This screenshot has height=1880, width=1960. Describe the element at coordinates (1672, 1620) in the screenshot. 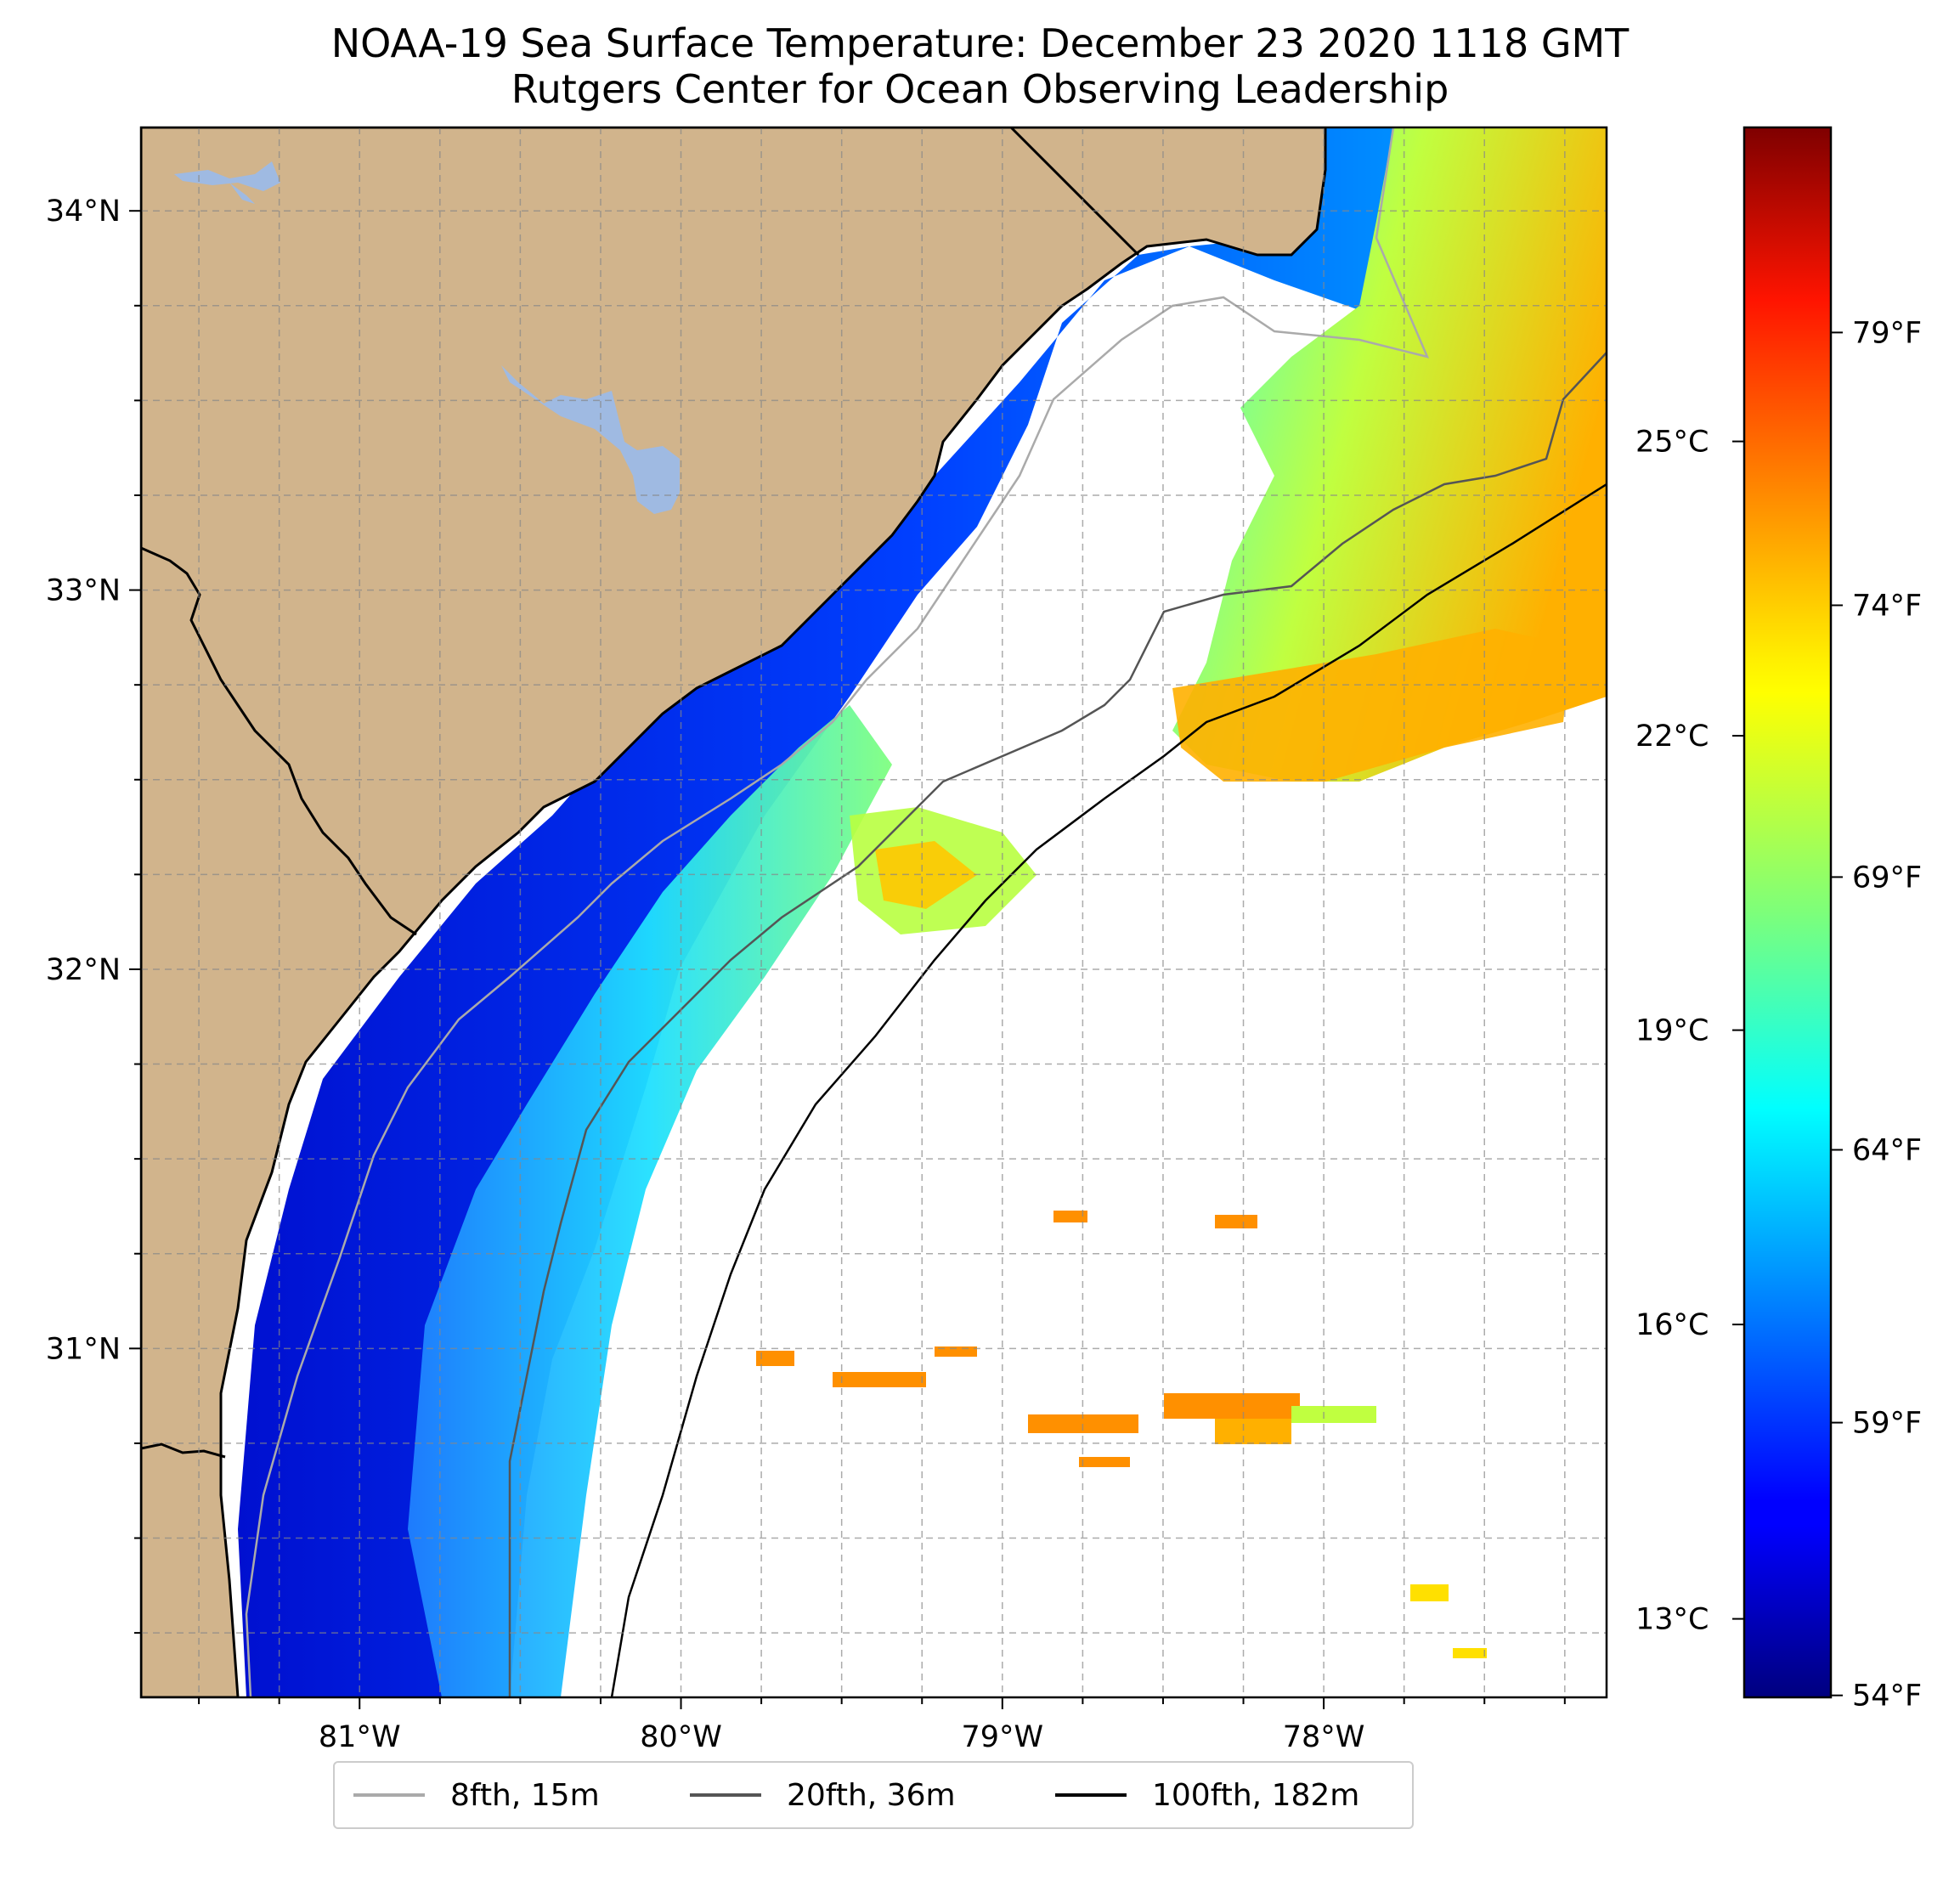

I see `colorbar-celsius-label: 13°C` at that location.